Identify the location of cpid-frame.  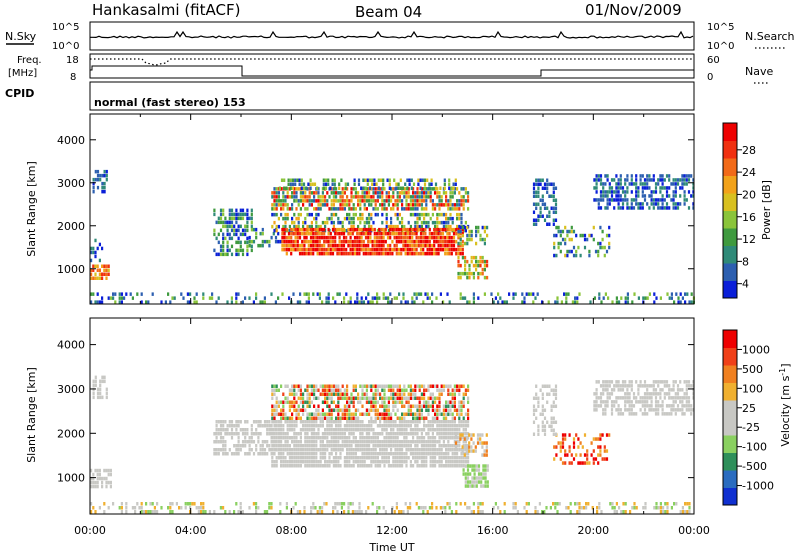
(392, 96).